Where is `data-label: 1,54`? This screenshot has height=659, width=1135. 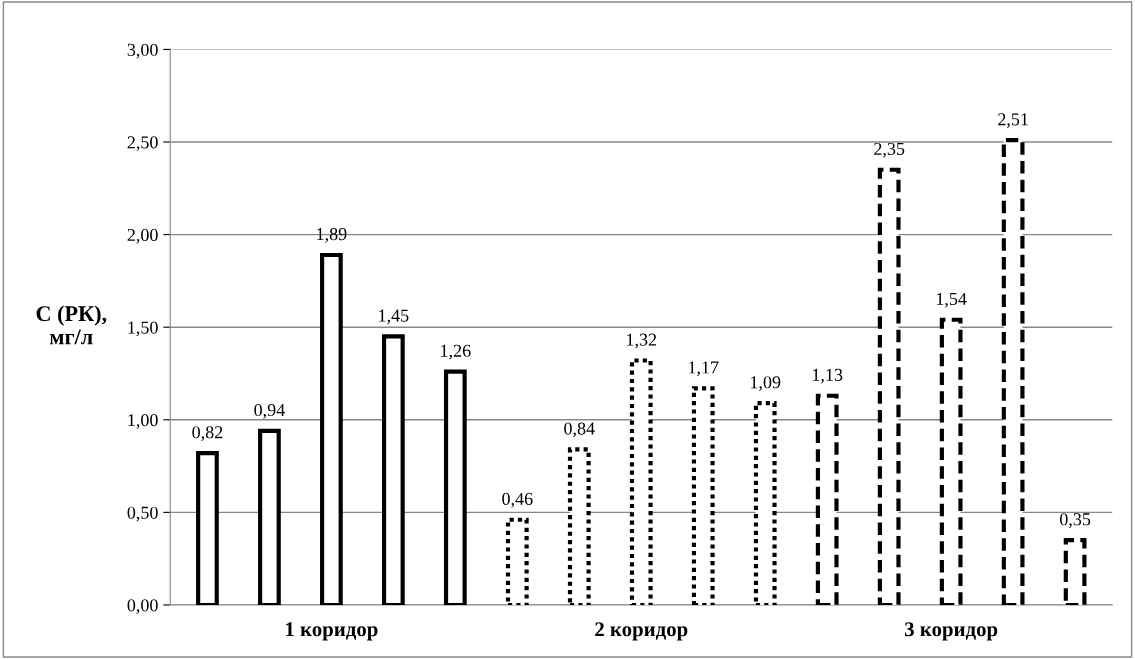 data-label: 1,54 is located at coordinates (951, 300).